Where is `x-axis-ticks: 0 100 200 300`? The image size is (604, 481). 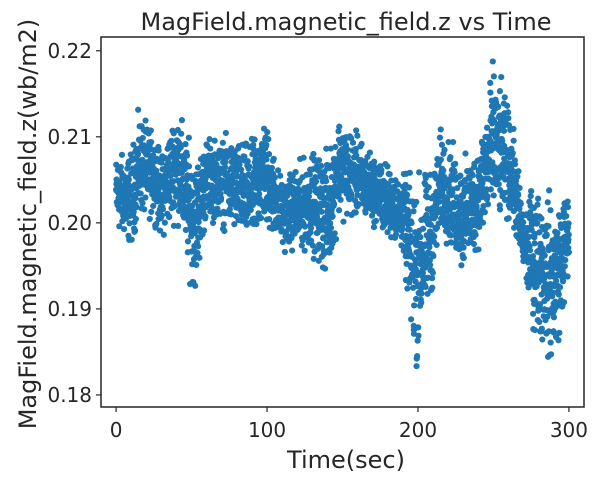 x-axis-ticks: 0 100 200 300 is located at coordinates (349, 424).